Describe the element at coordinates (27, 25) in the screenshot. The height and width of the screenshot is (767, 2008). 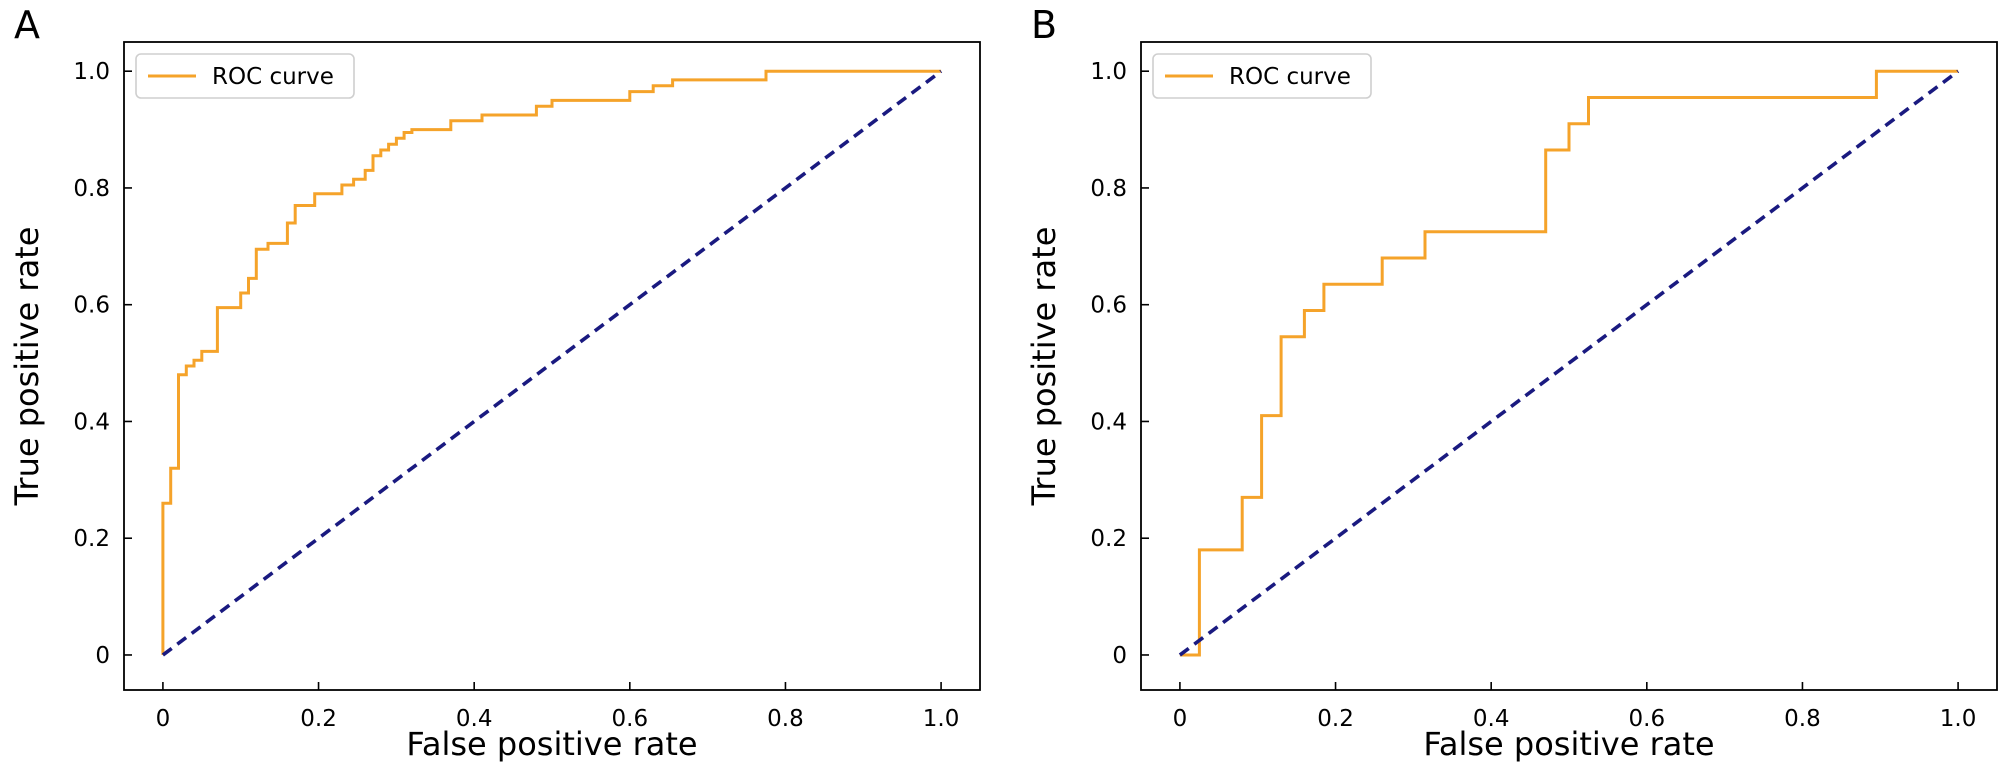
I see `panel-label: A` at that location.